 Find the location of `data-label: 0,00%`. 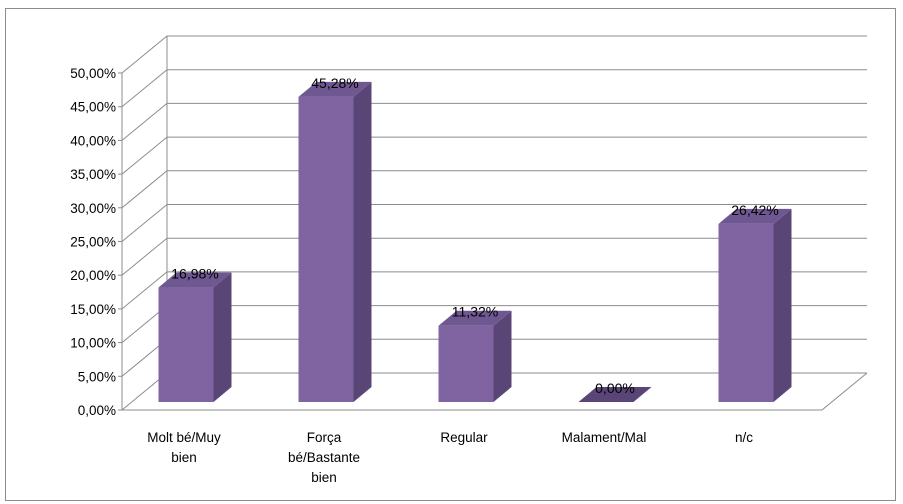

data-label: 0,00% is located at coordinates (615, 388).